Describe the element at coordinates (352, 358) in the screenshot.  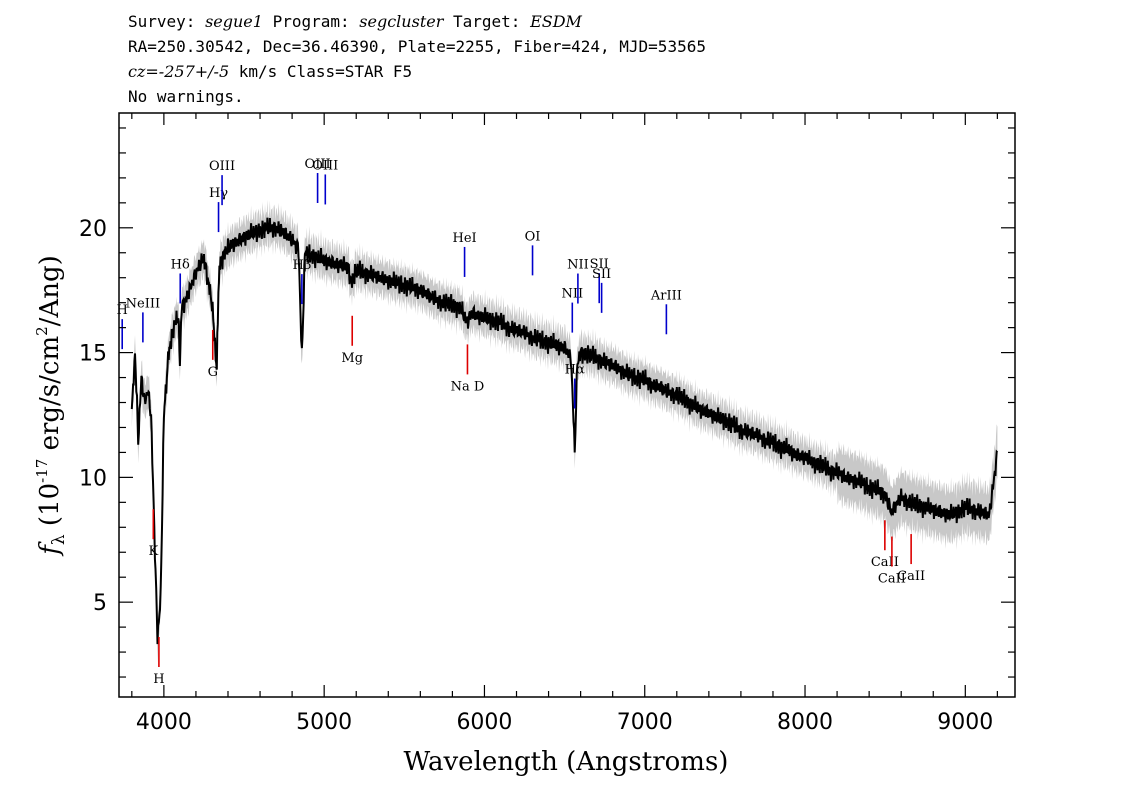
I see `absorption-line-label: Mg` at that location.